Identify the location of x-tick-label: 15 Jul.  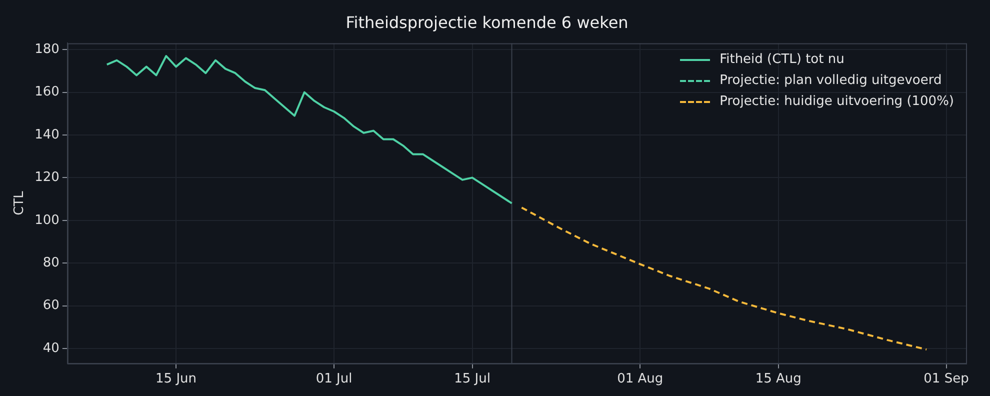
(472, 379).